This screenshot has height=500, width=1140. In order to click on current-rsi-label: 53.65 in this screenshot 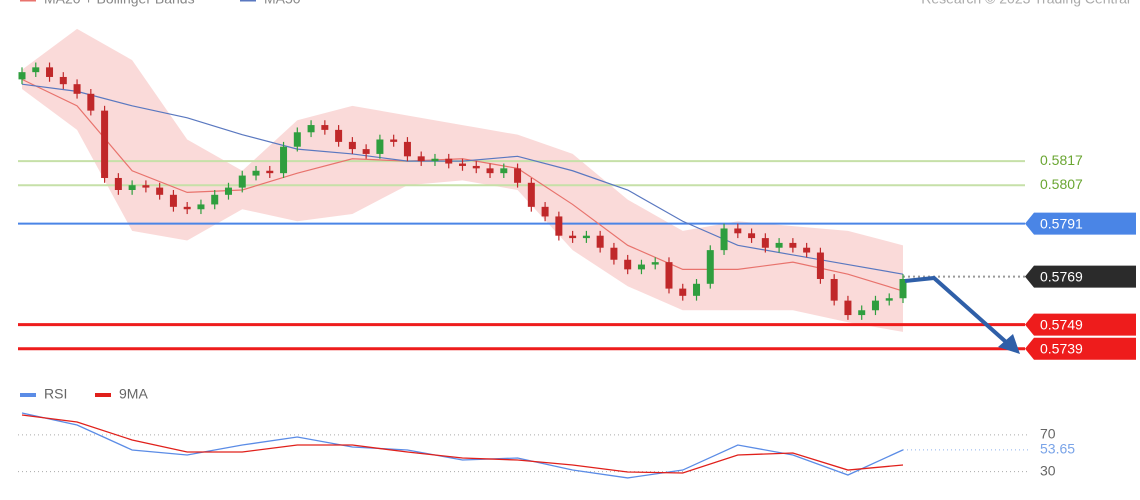, I will do `click(1057, 449)`.